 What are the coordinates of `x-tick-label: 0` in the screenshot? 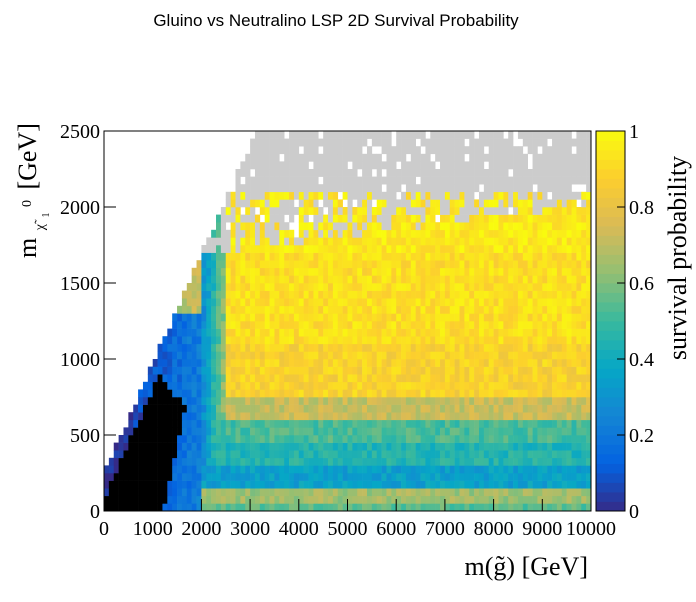 It's located at (104, 529).